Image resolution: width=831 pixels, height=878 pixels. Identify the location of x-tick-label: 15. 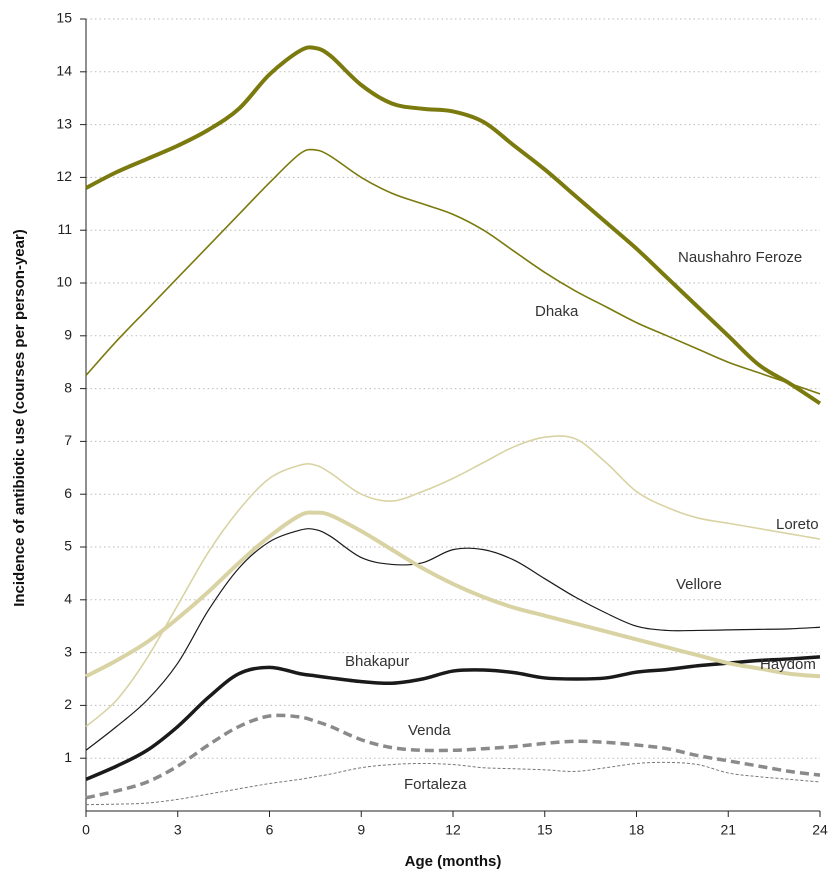
(545, 830).